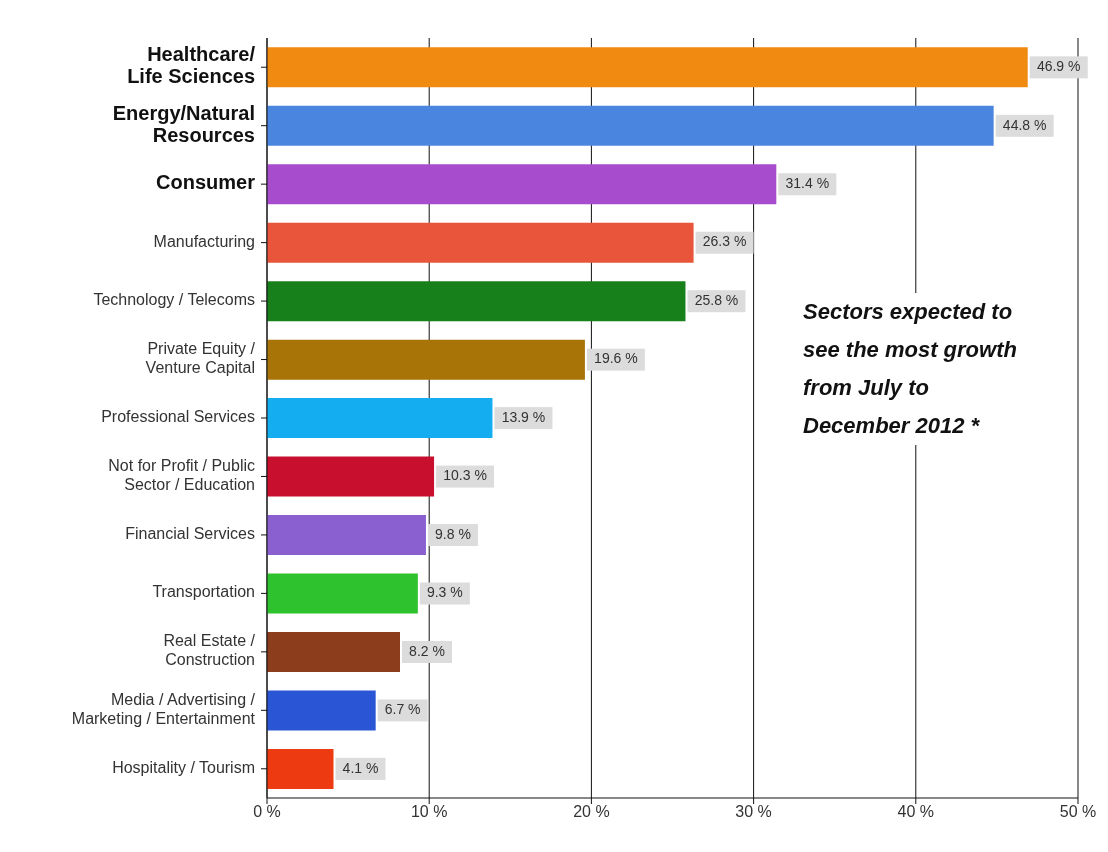  What do you see at coordinates (591, 812) in the screenshot?
I see `x-tick-label: 20 %` at bounding box center [591, 812].